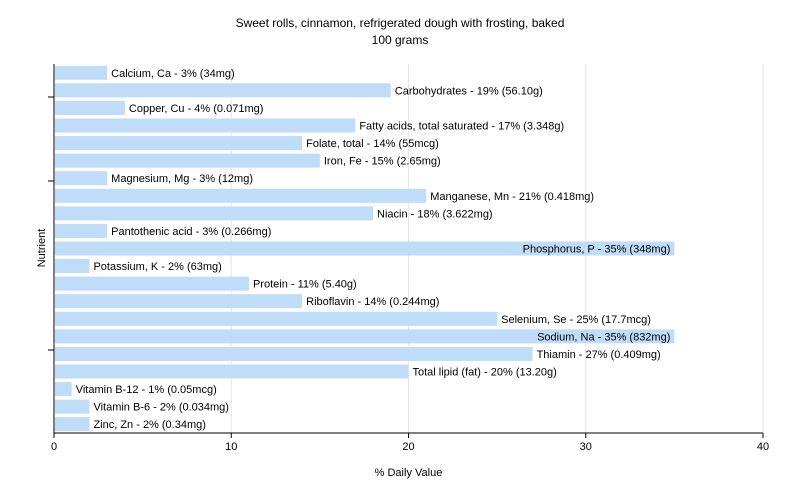 Image resolution: width=800 pixels, height=500 pixels. Describe the element at coordinates (372, 302) in the screenshot. I see `bar-label: Riboflavin - 14% (0.244mg)` at that location.